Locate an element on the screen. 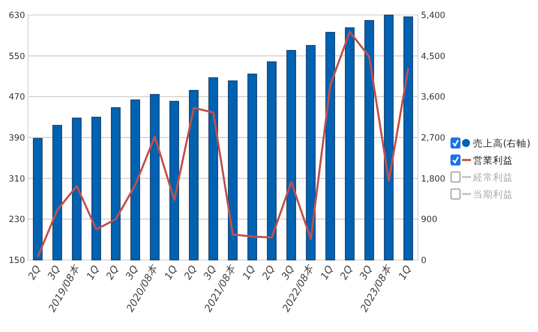 This screenshot has width=538, height=332. legend-label: 営業利益 is located at coordinates (493, 160).